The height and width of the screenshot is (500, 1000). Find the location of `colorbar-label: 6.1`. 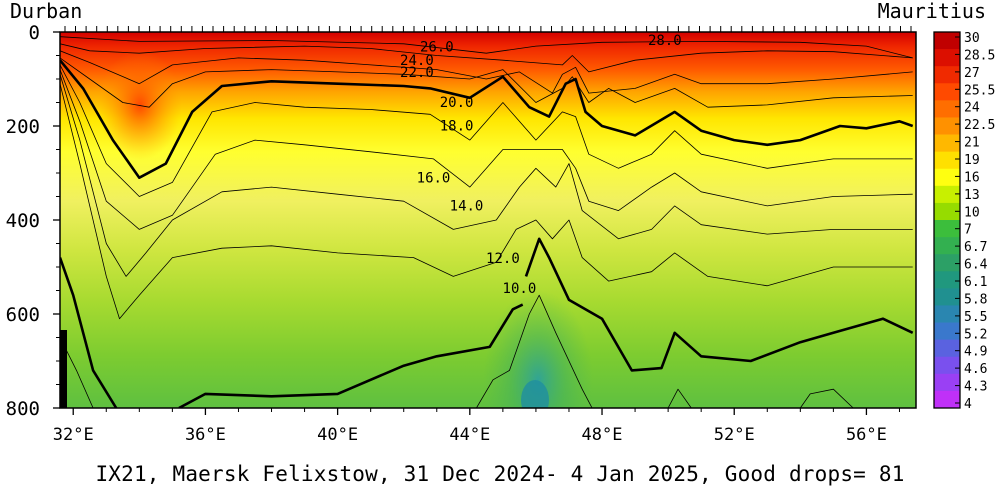

colorbar-label: 6.1 is located at coordinates (975, 282).